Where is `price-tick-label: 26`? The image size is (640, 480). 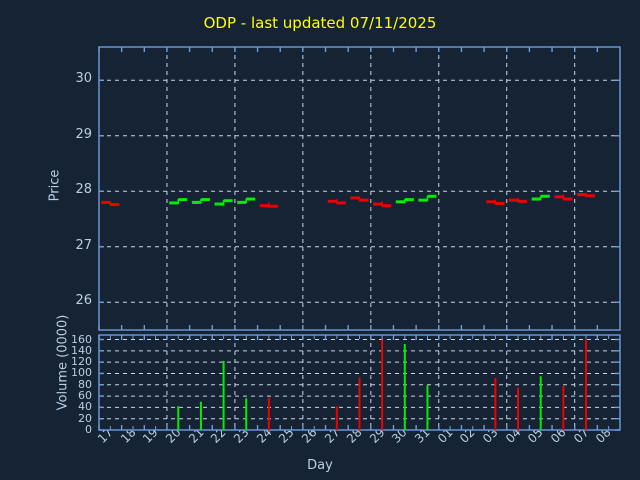 price-tick-label: 26 is located at coordinates (83, 301).